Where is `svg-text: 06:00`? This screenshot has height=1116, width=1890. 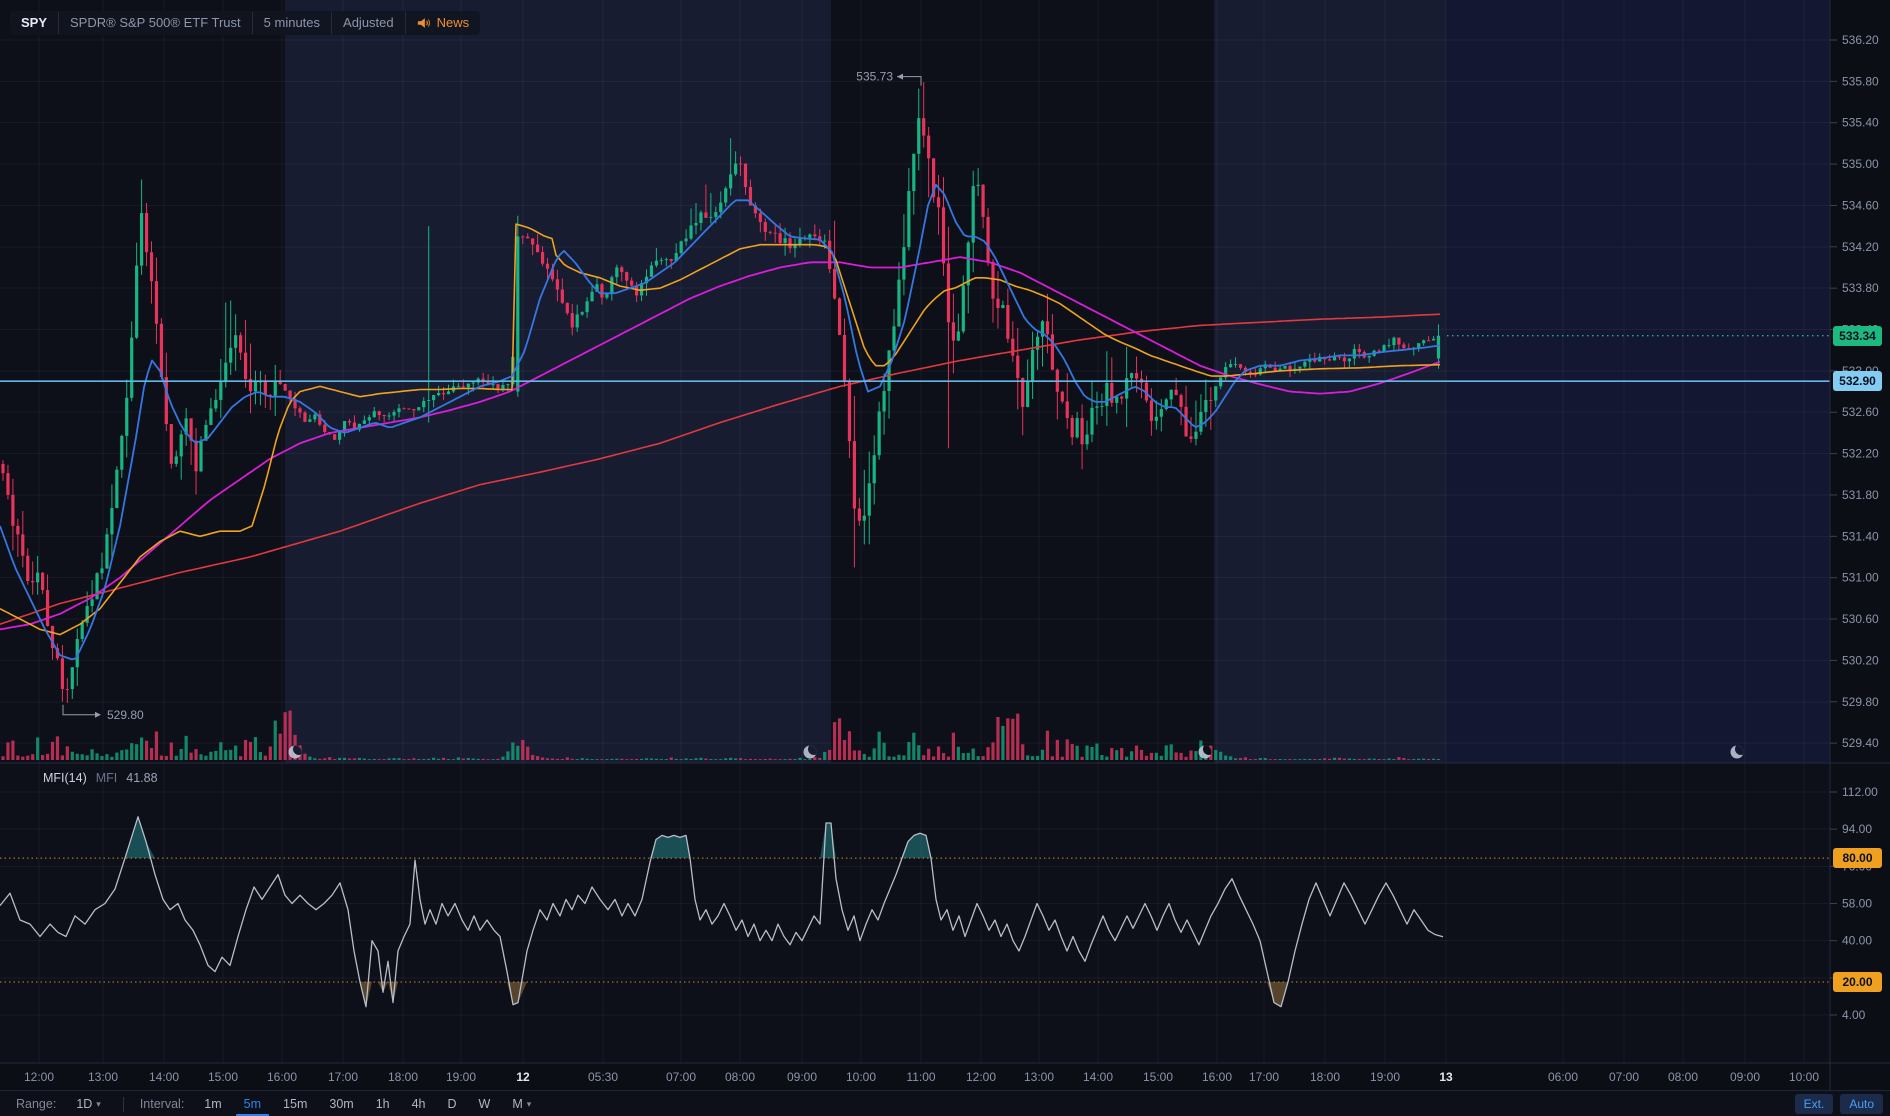 svg-text: 06:00 is located at coordinates (1563, 1077).